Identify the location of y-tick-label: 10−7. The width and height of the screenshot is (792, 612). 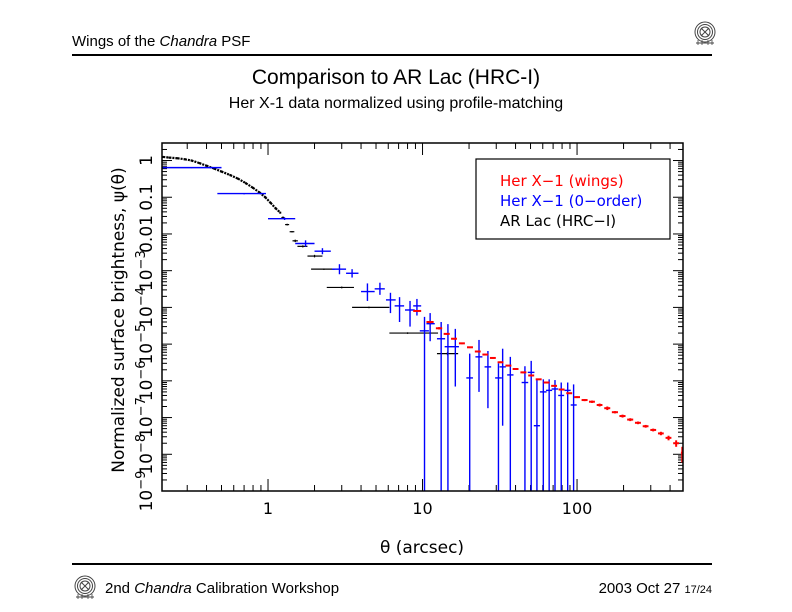
(145, 417).